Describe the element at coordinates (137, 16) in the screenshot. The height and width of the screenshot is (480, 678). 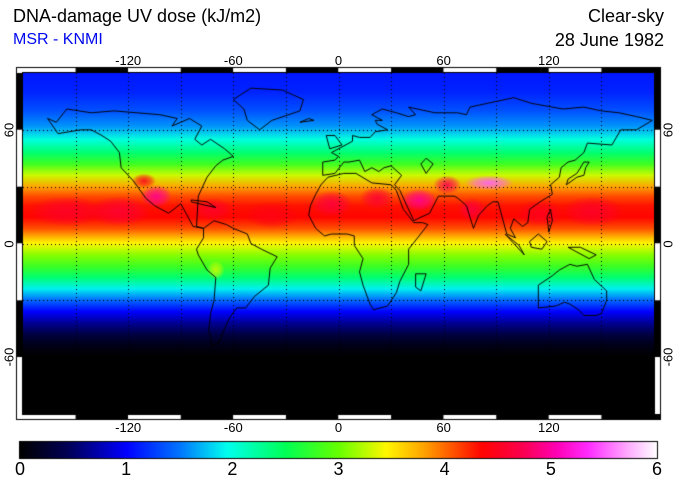
I see `page-title: DNA-damage UV dose (kJ/m2)` at that location.